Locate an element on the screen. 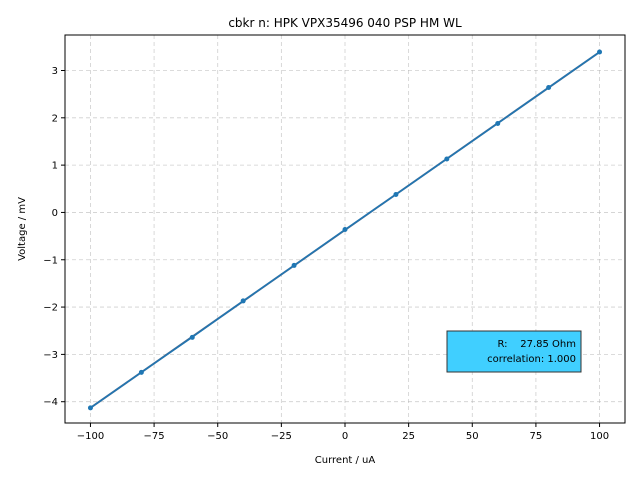 This screenshot has height=480, width=640. fit-annotation: R: 27.85 Ohm correlation: 1.000 is located at coordinates (514, 351).